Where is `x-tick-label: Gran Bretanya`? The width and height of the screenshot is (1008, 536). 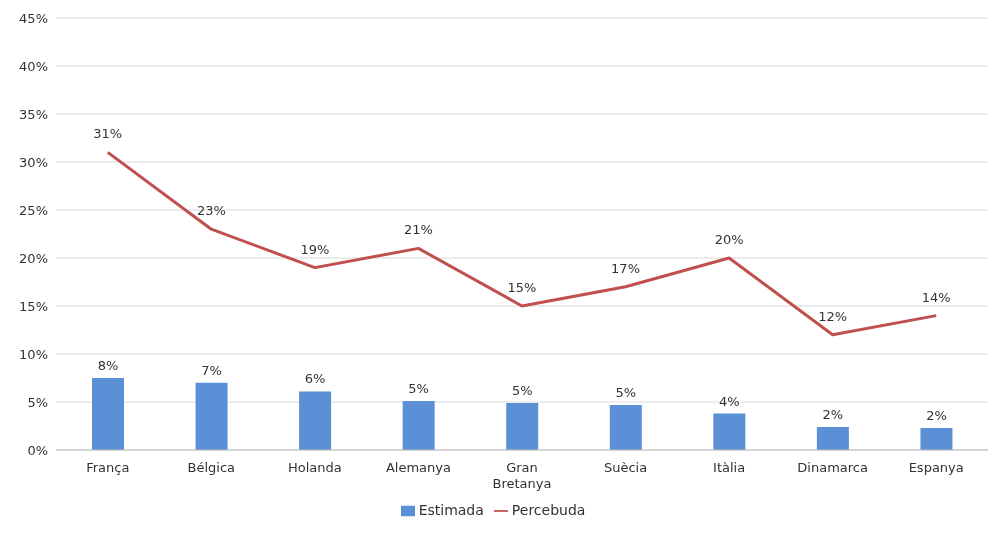
x-tick-label: Gran Bretanya is located at coordinates (522, 475).